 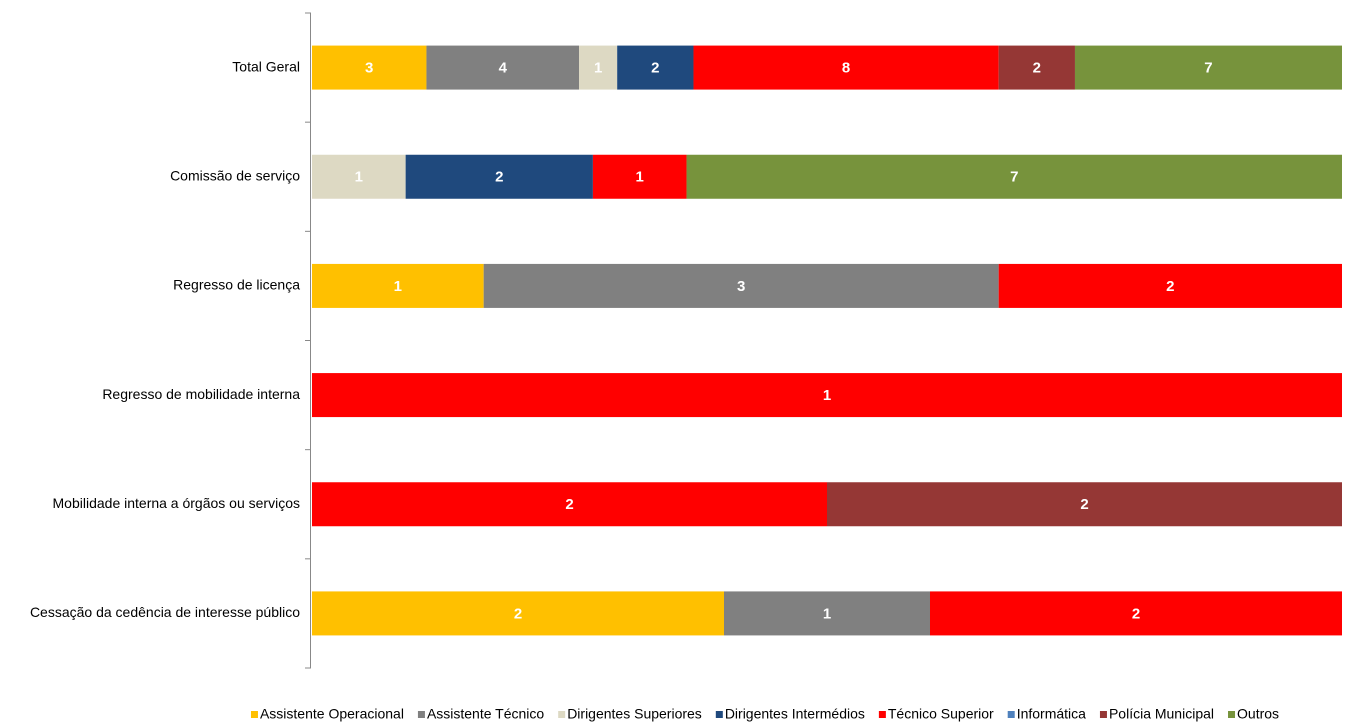 What do you see at coordinates (266, 66) in the screenshot?
I see `y-tick-label: Total Geral` at bounding box center [266, 66].